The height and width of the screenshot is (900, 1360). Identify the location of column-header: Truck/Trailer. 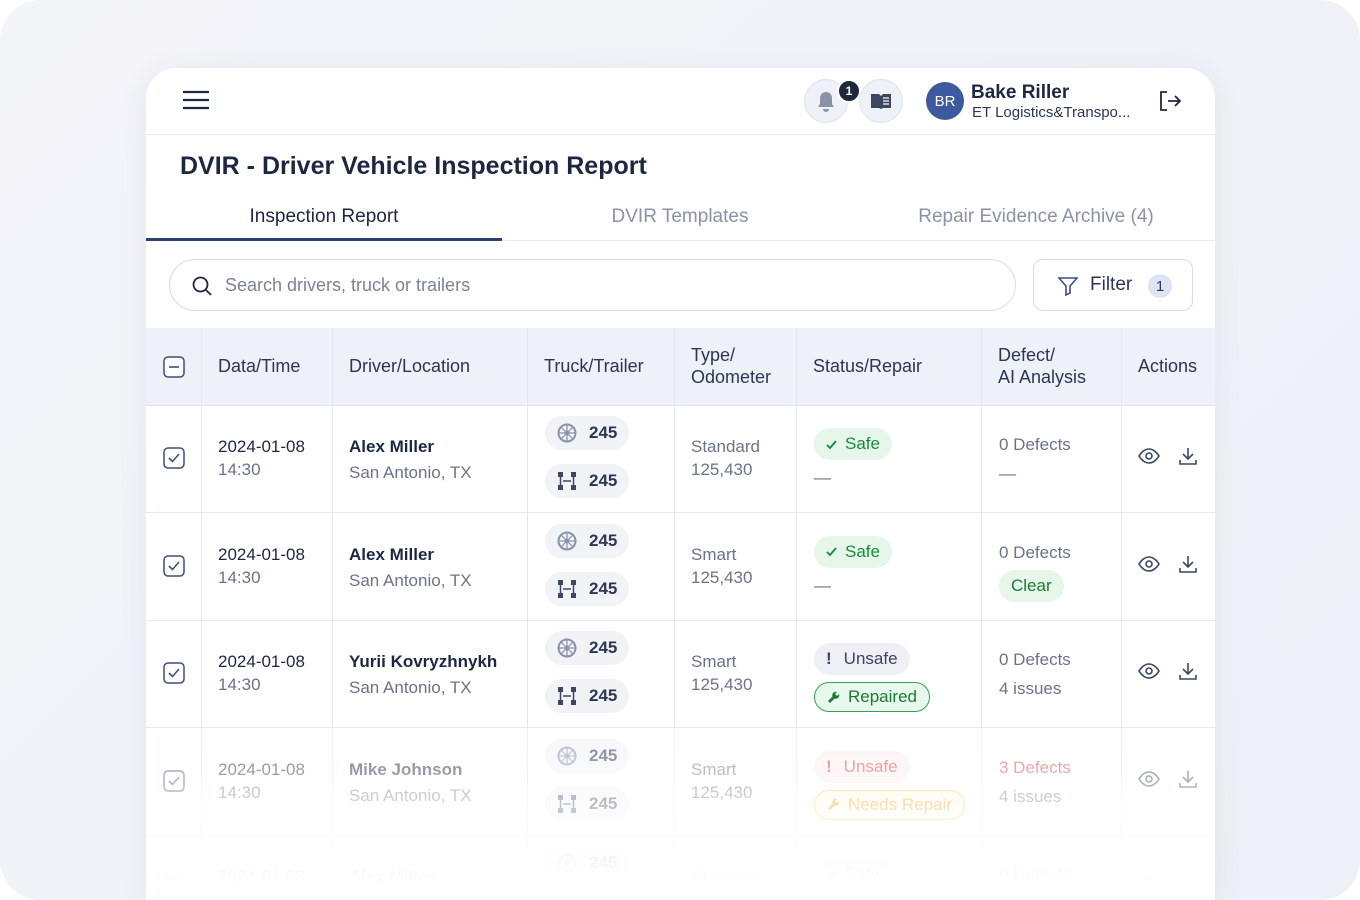
(594, 366).